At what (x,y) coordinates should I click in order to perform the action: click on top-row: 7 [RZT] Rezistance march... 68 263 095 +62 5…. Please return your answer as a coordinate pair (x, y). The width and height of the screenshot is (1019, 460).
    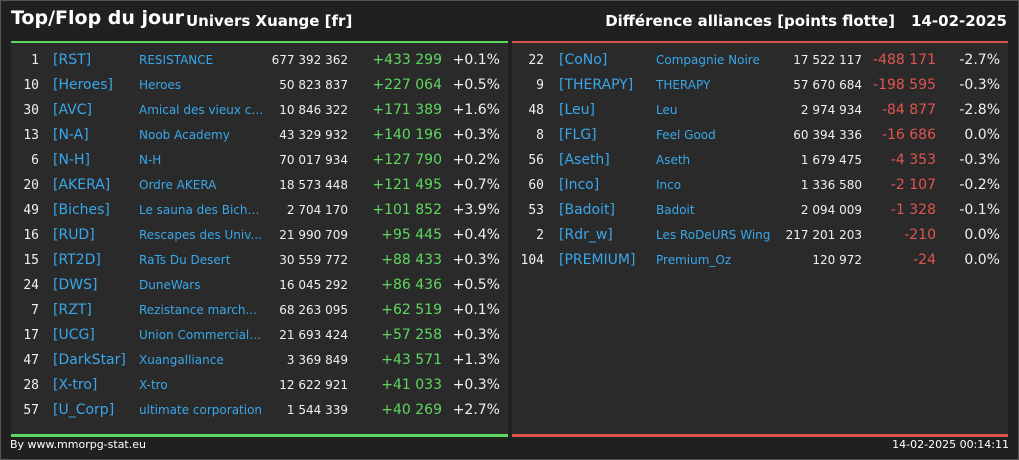
    Looking at the image, I should click on (259, 310).